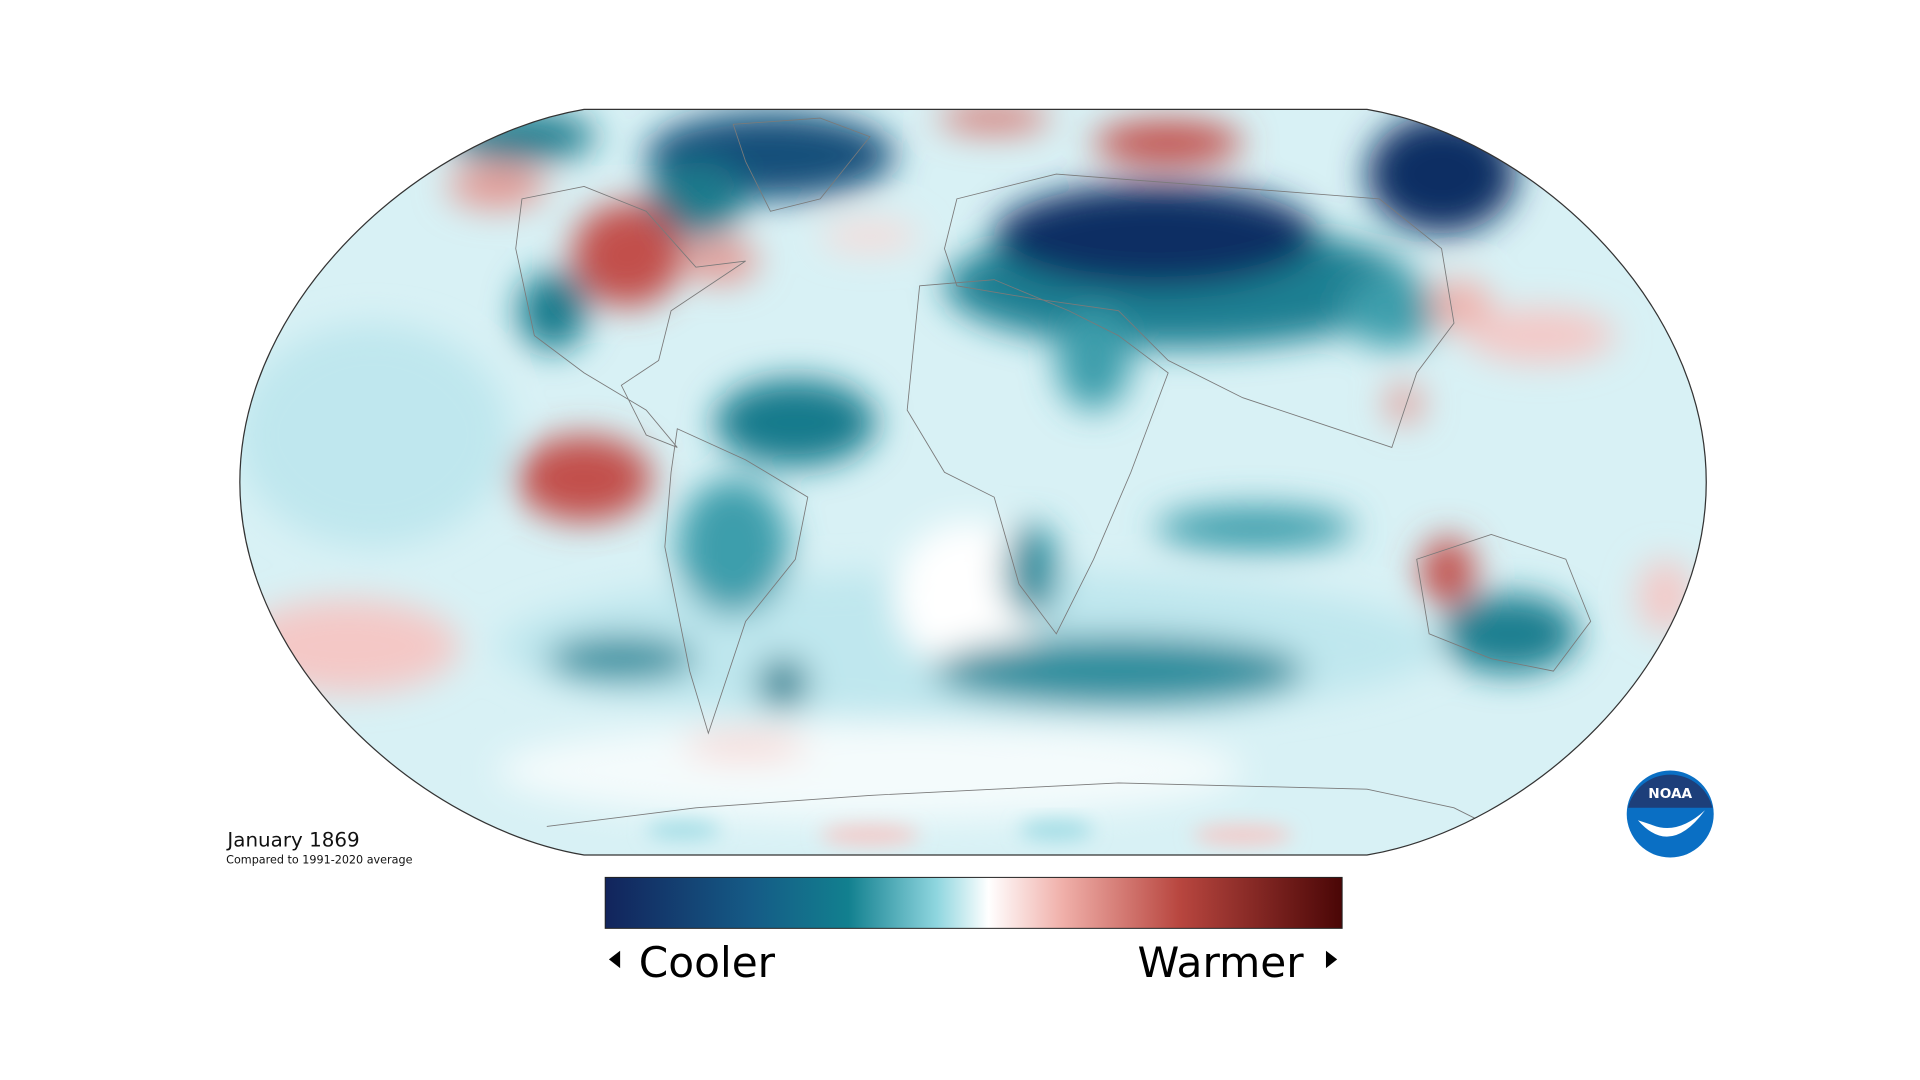  What do you see at coordinates (969, 833) in the screenshot?
I see `antarctic-noise` at bounding box center [969, 833].